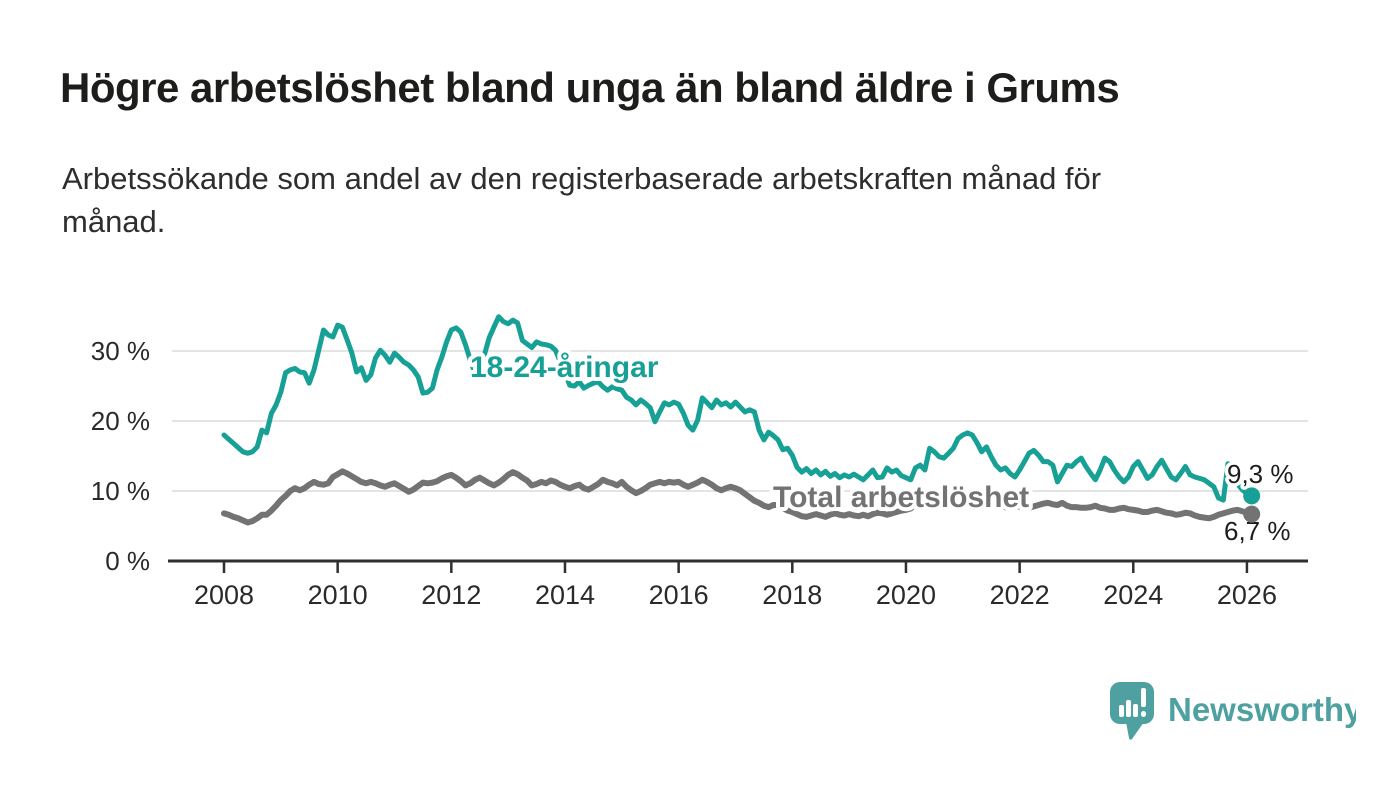 The height and width of the screenshot is (794, 1400). What do you see at coordinates (1020, 595) in the screenshot?
I see `x-tick-label-2022: 2022` at bounding box center [1020, 595].